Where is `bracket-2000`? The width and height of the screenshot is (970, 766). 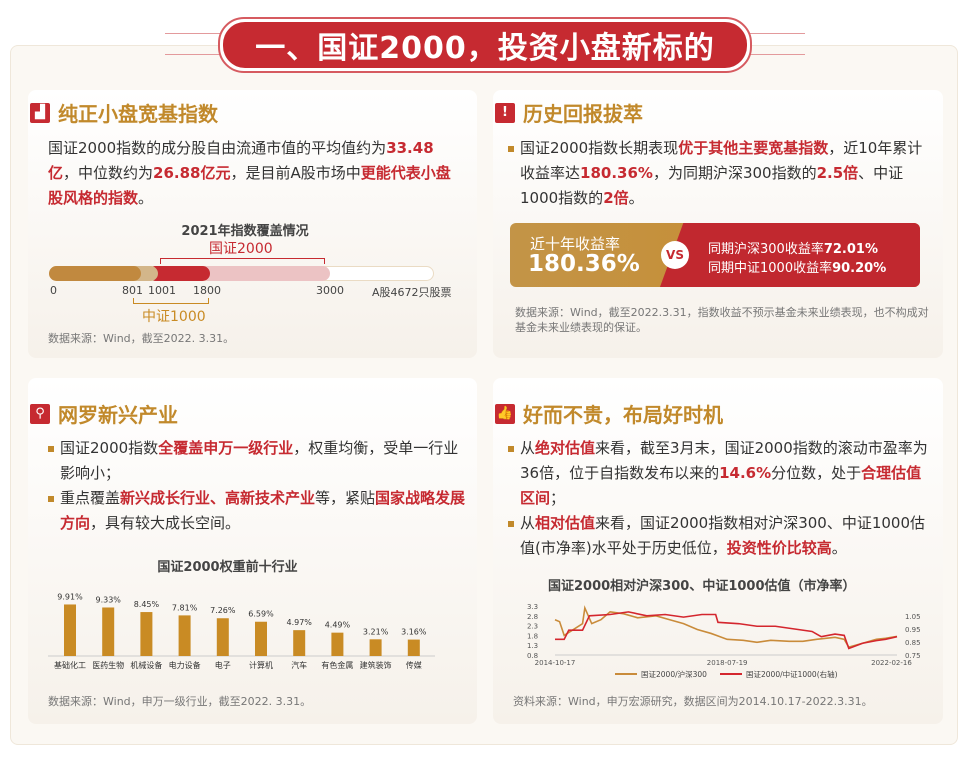
bracket-2000 is located at coordinates (242, 261).